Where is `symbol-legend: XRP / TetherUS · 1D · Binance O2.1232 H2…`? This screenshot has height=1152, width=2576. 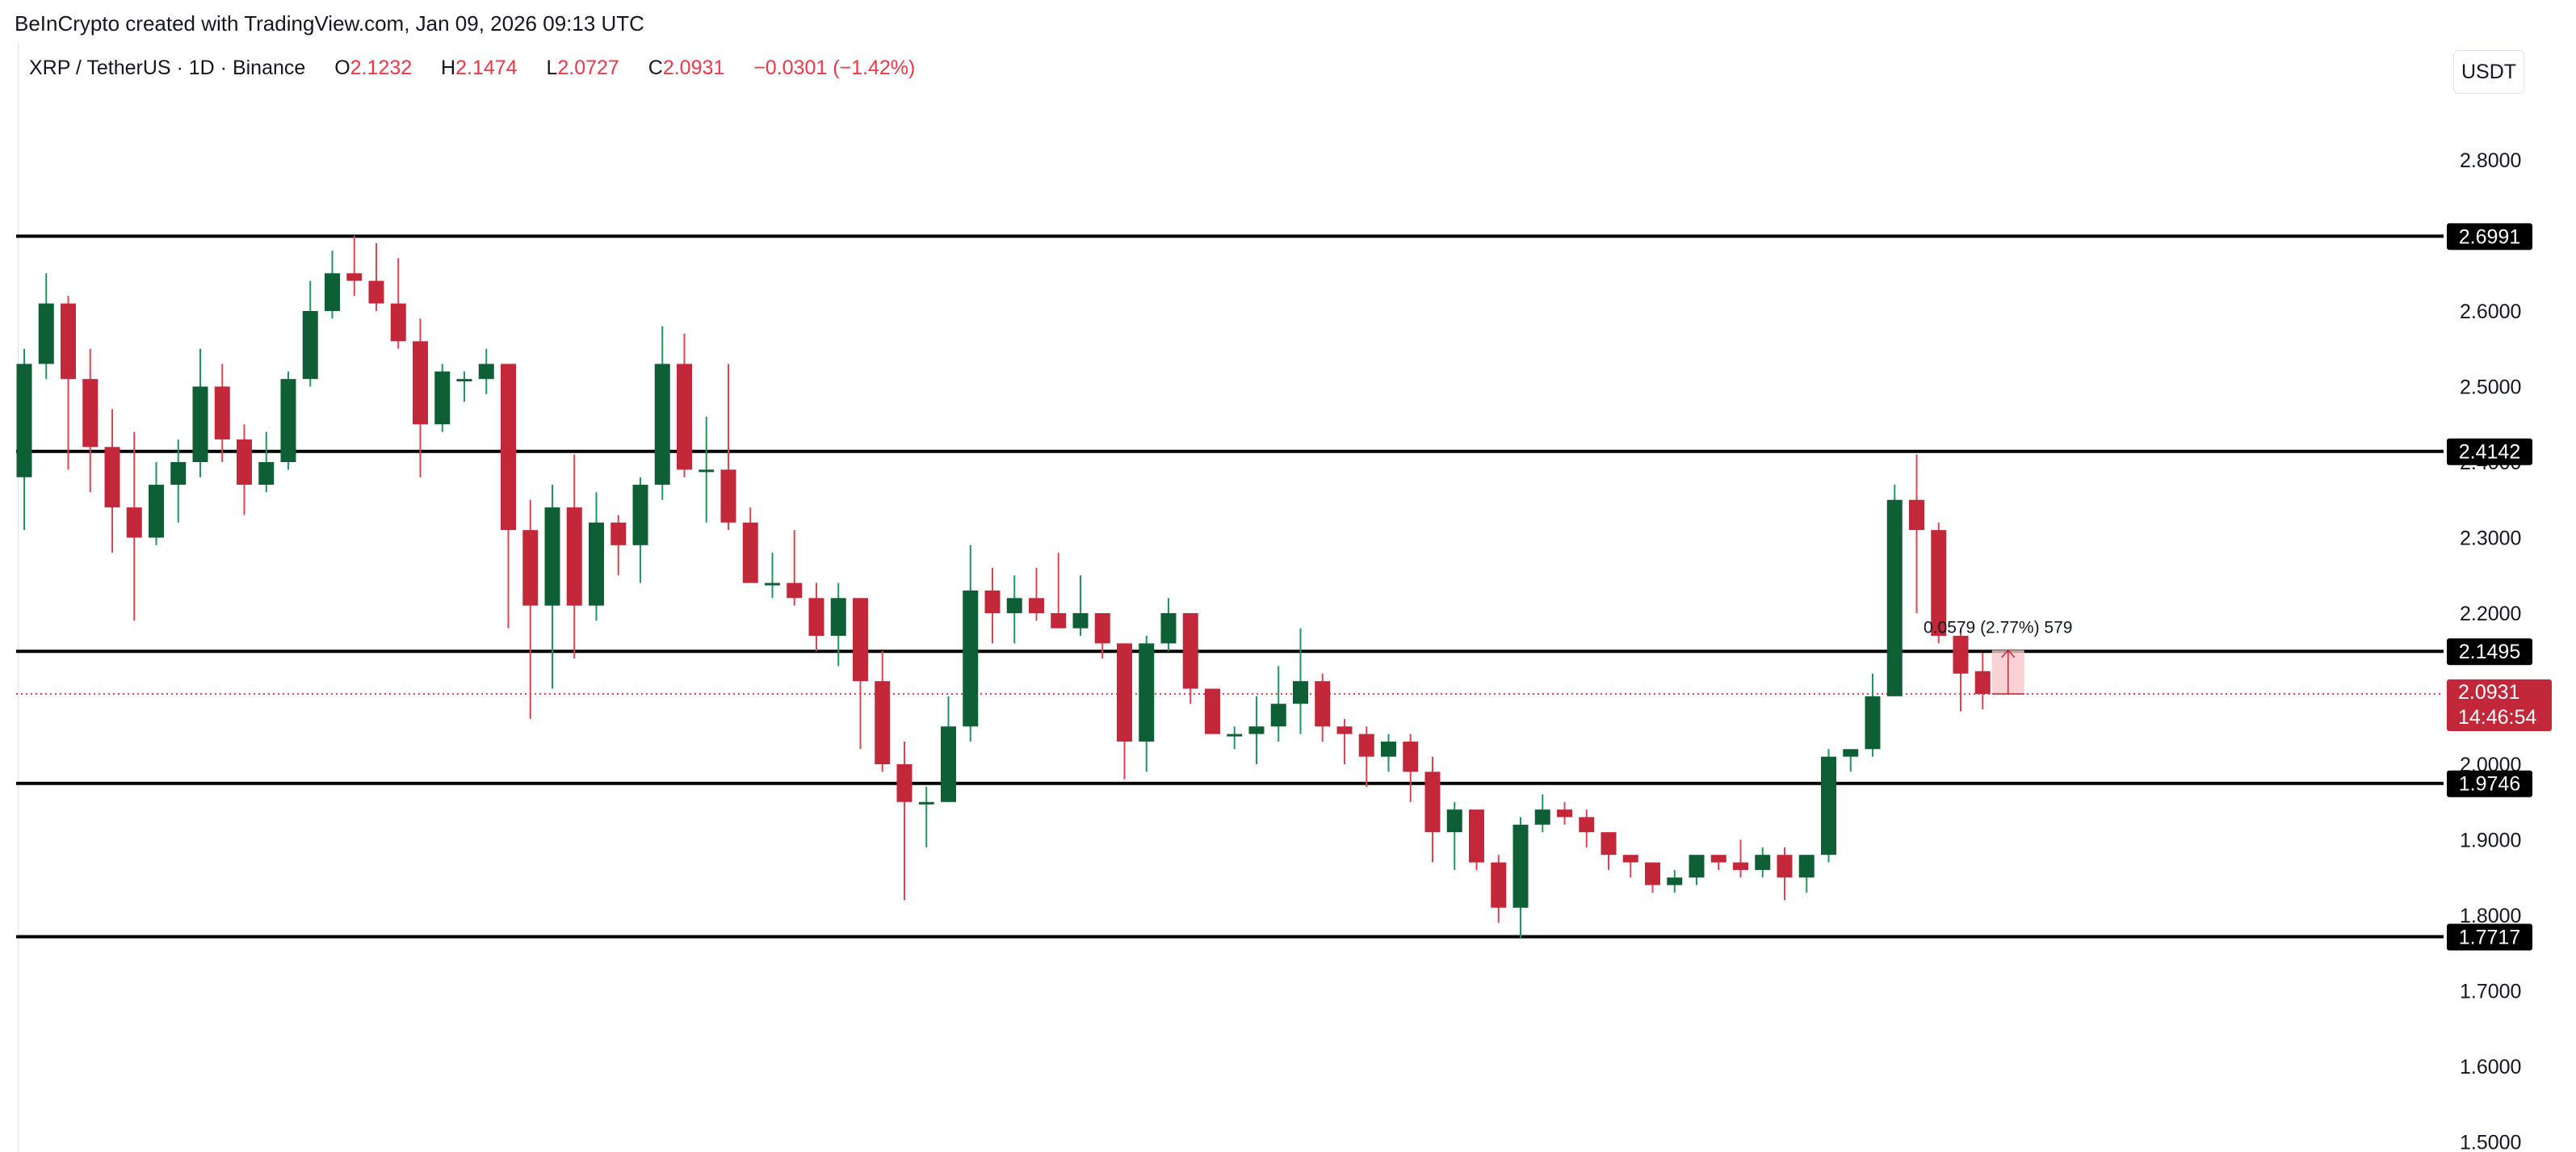 symbol-legend: XRP / TetherUS · 1D · Binance O2.1232 H2… is located at coordinates (472, 68).